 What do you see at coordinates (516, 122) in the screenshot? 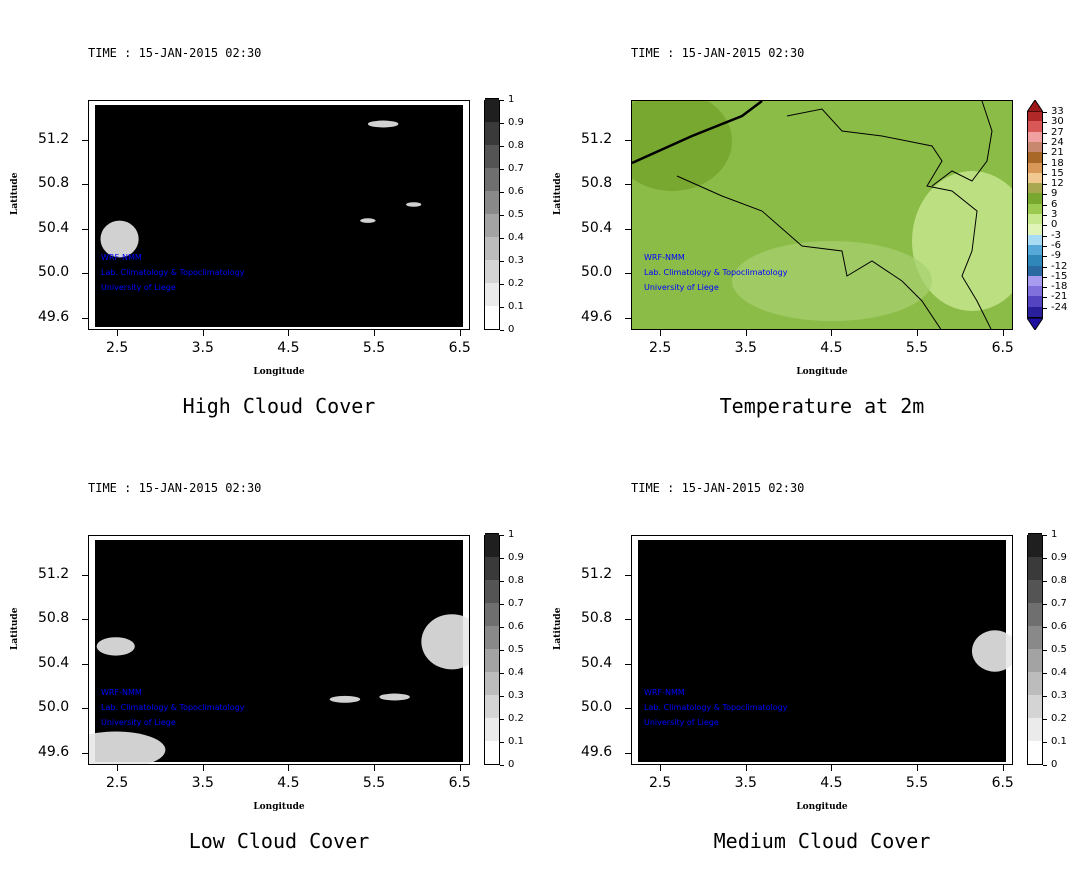
I see `colorbar-label: 0.9` at bounding box center [516, 122].